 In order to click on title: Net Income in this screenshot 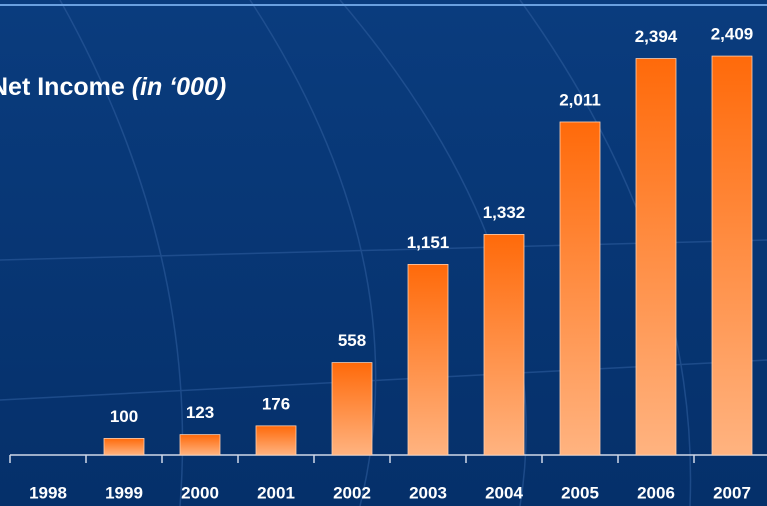, I will do `click(62, 87)`.